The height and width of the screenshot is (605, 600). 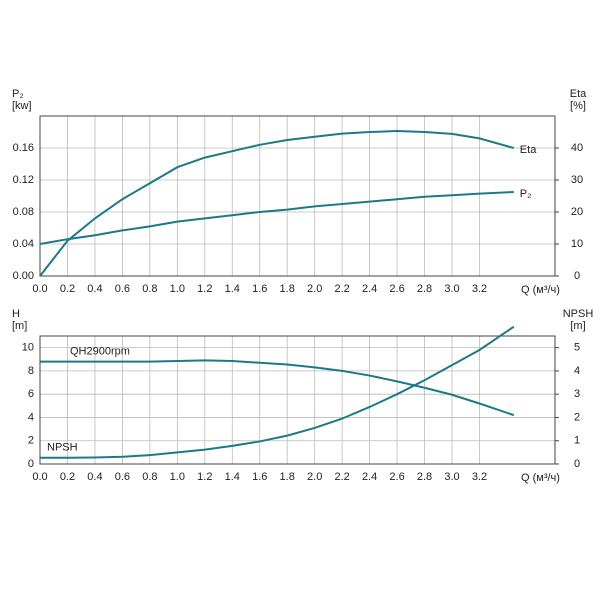 What do you see at coordinates (16, 314) in the screenshot?
I see `y-axis-label: H` at bounding box center [16, 314].